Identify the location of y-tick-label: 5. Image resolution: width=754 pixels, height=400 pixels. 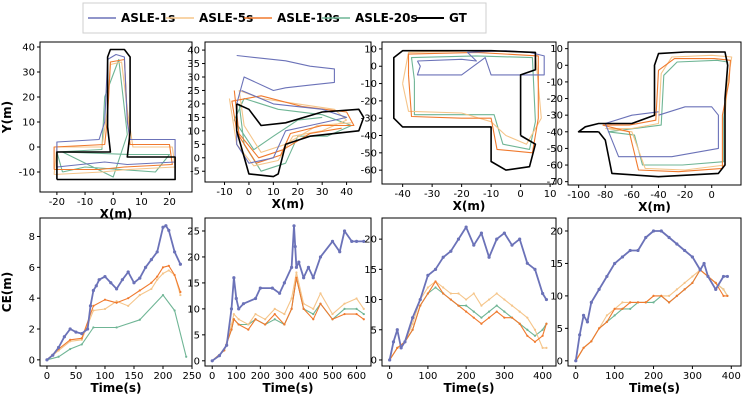
(374, 330).